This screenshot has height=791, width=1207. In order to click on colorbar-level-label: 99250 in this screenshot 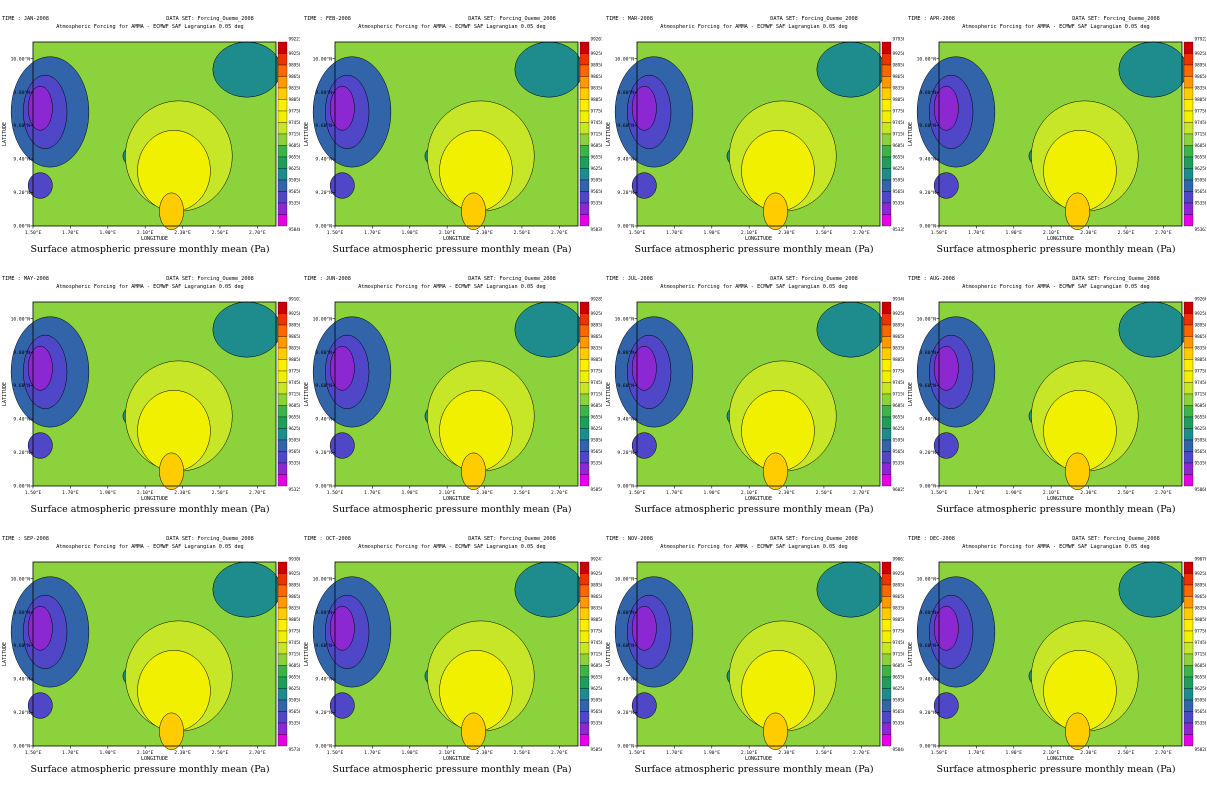, I will do `click(597, 54)`.